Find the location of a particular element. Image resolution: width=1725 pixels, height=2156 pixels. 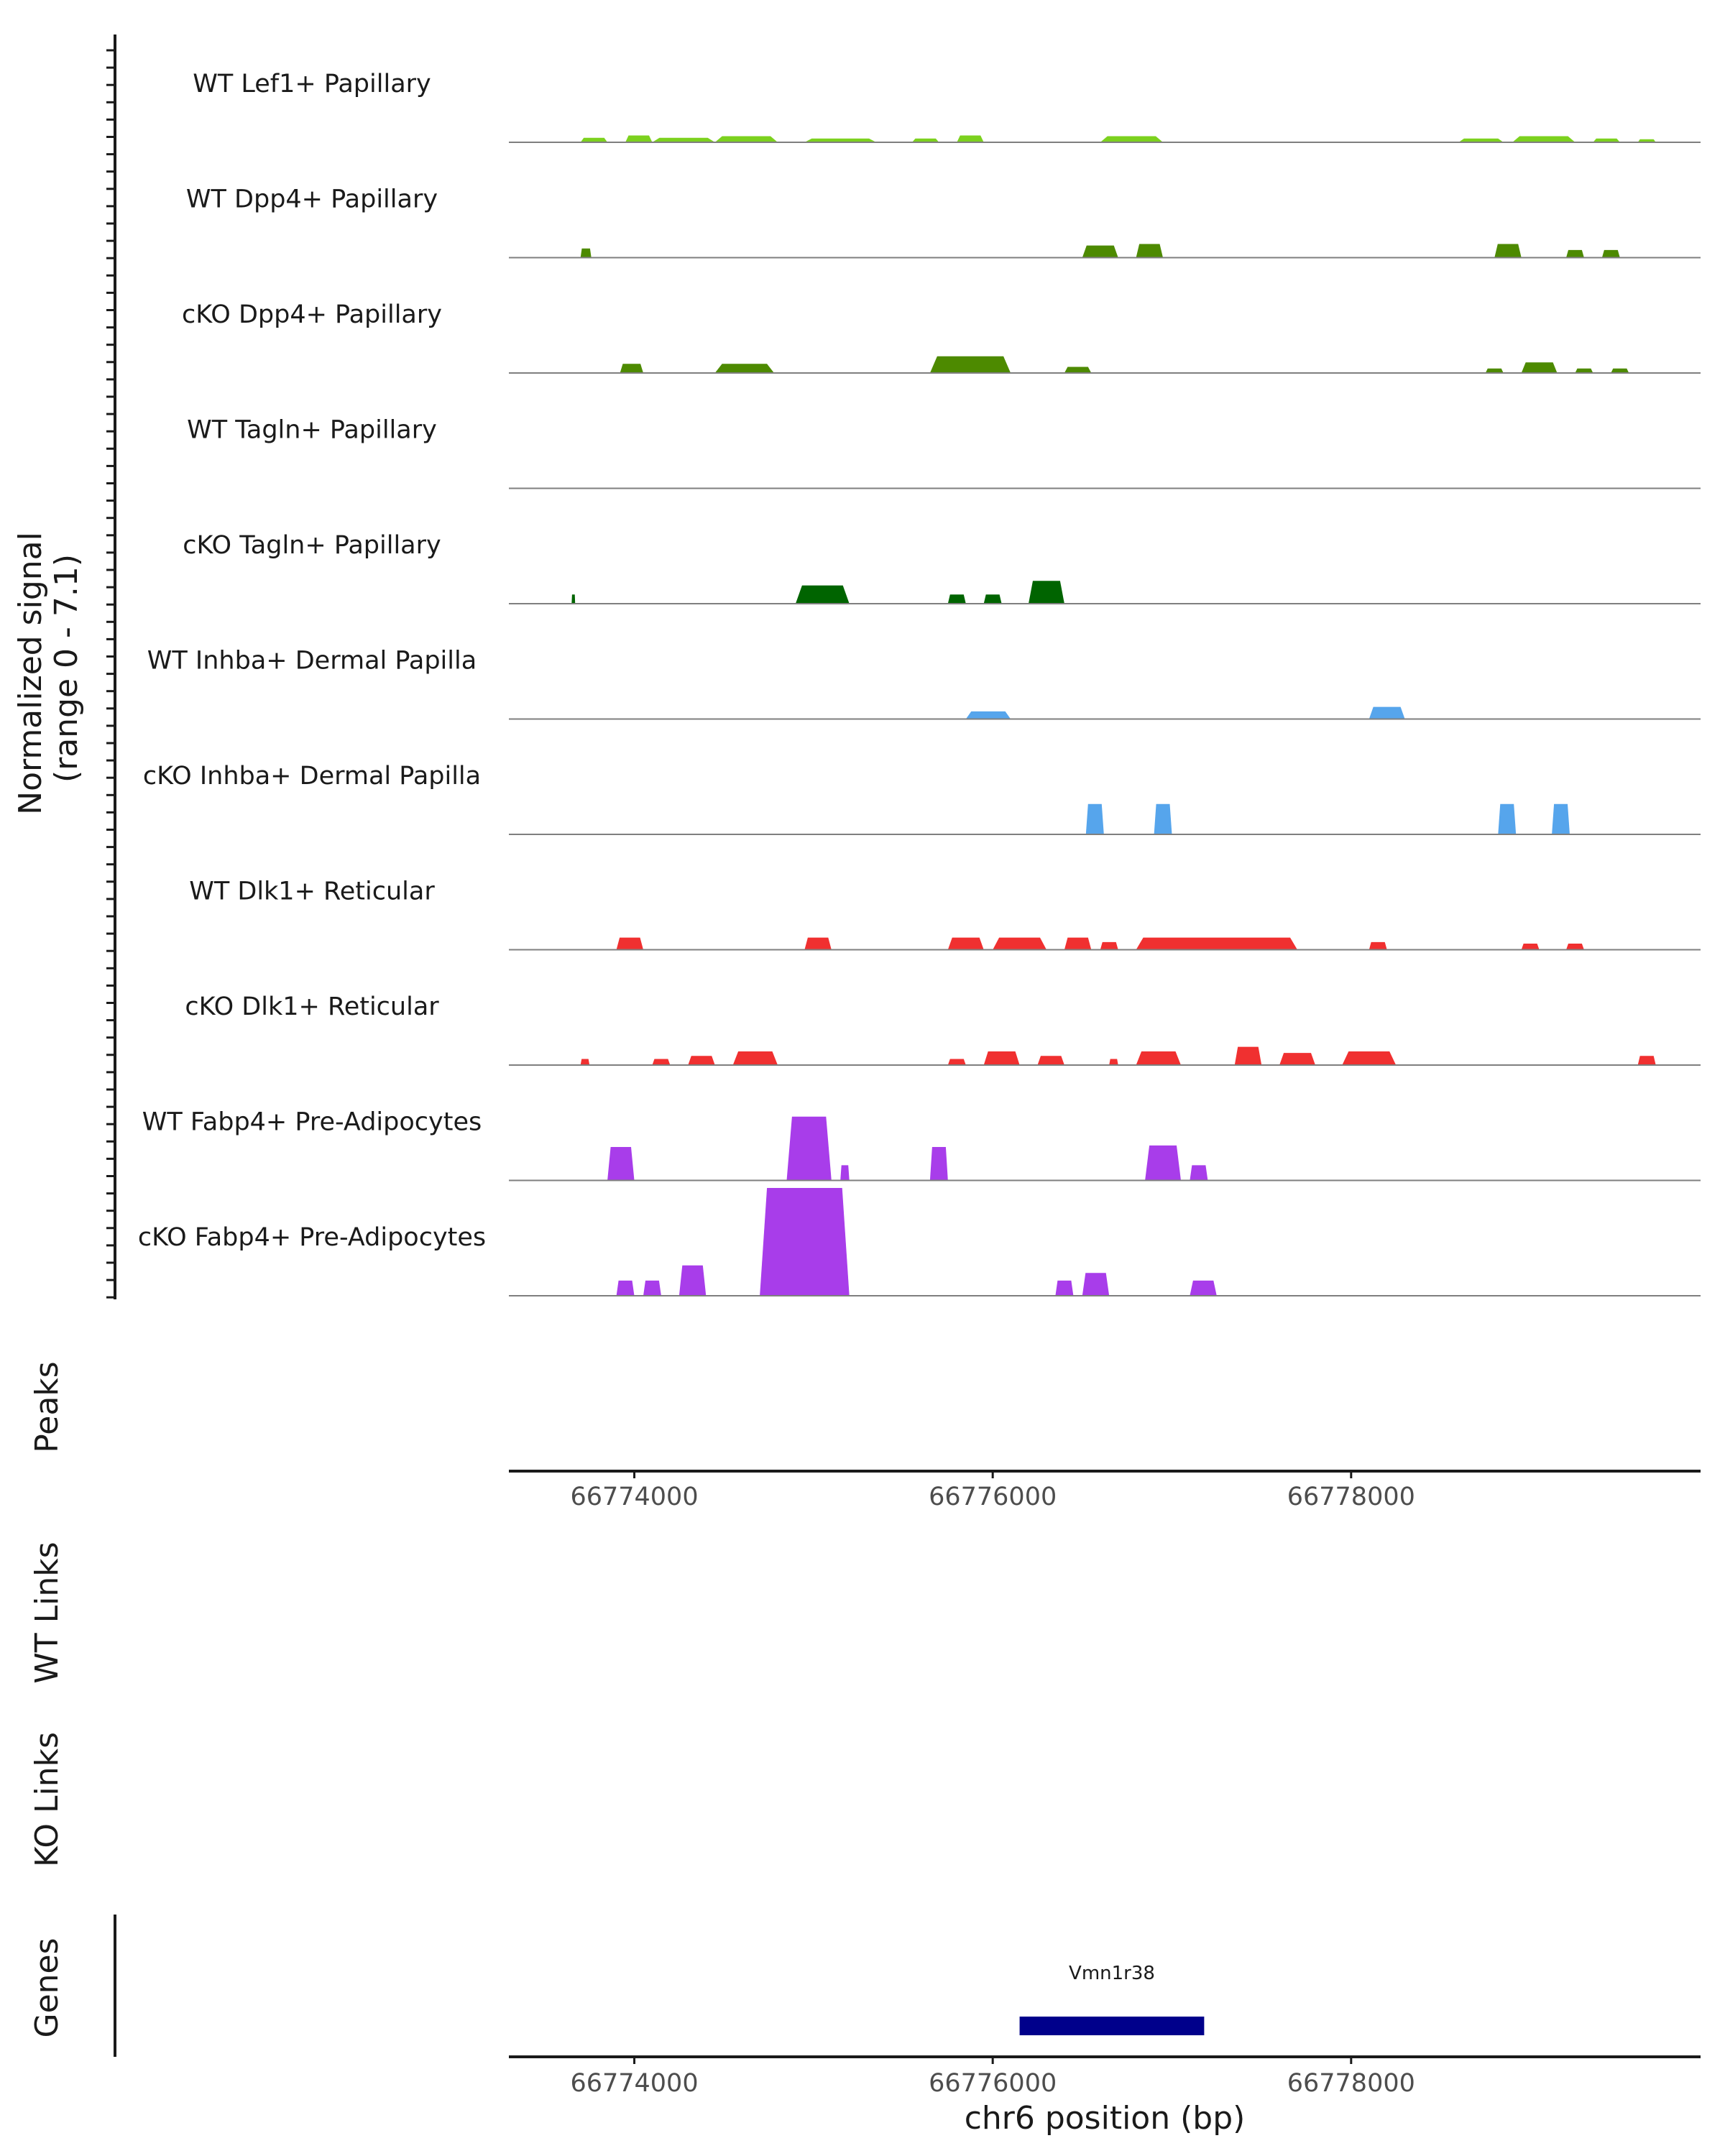

x-axis-bottom: 66774000 66776000 66778000 is located at coordinates (1105, 2076).